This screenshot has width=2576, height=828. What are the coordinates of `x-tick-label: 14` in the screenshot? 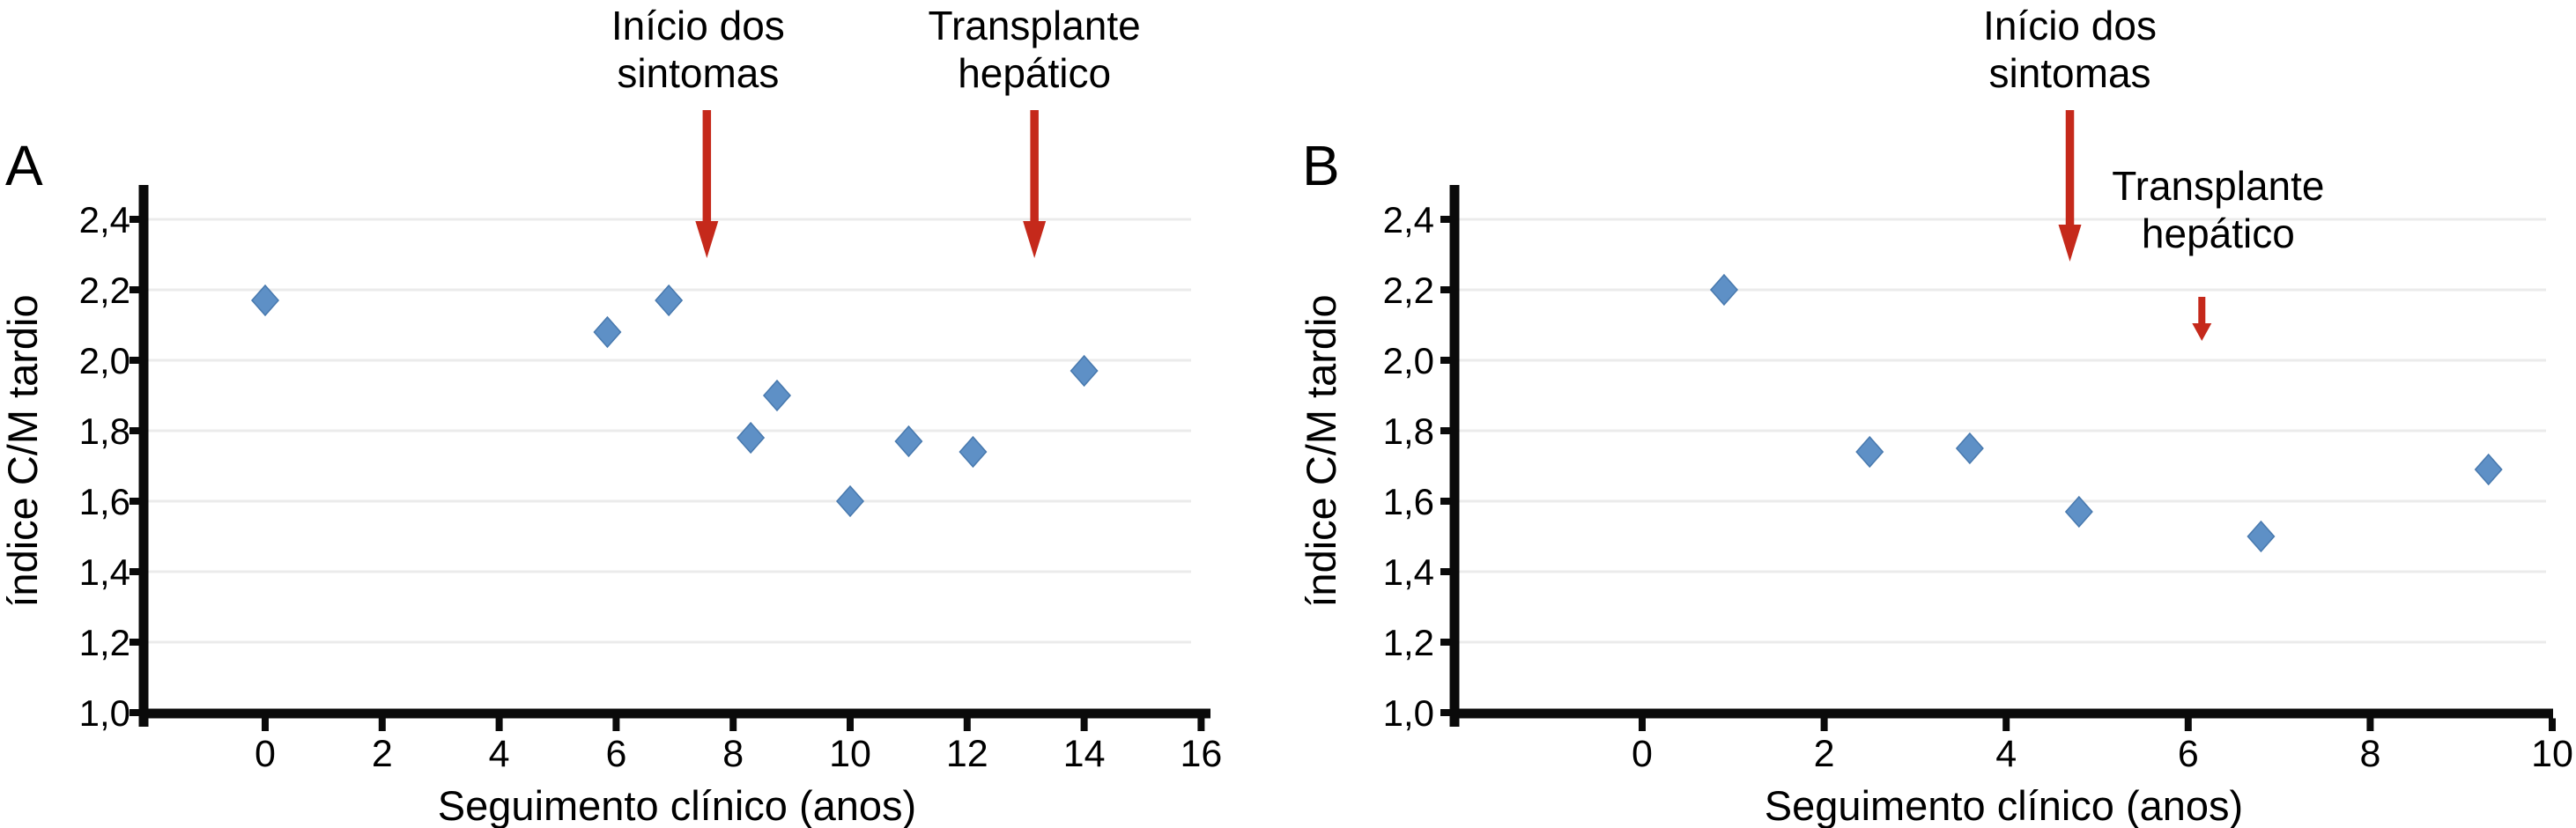 It's located at (1085, 754).